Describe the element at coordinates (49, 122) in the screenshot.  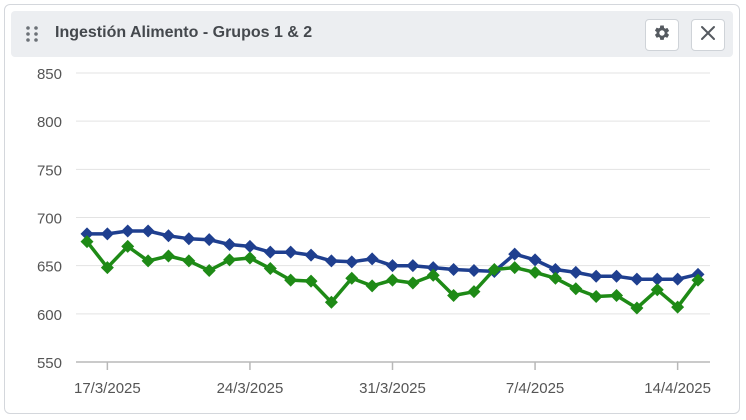
I see `y-tick-label: 800` at that location.